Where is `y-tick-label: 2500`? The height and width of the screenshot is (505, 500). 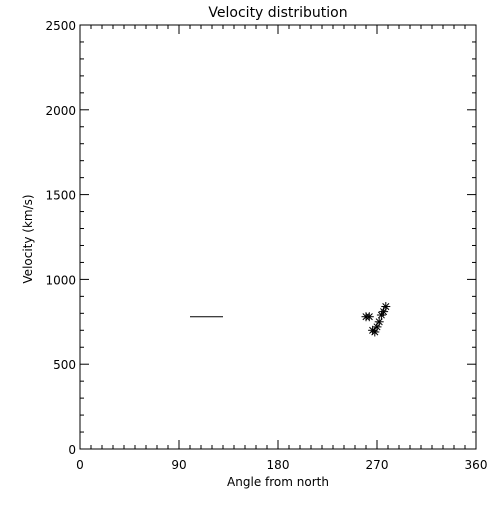
y-tick-label: 2500 is located at coordinates (60, 26).